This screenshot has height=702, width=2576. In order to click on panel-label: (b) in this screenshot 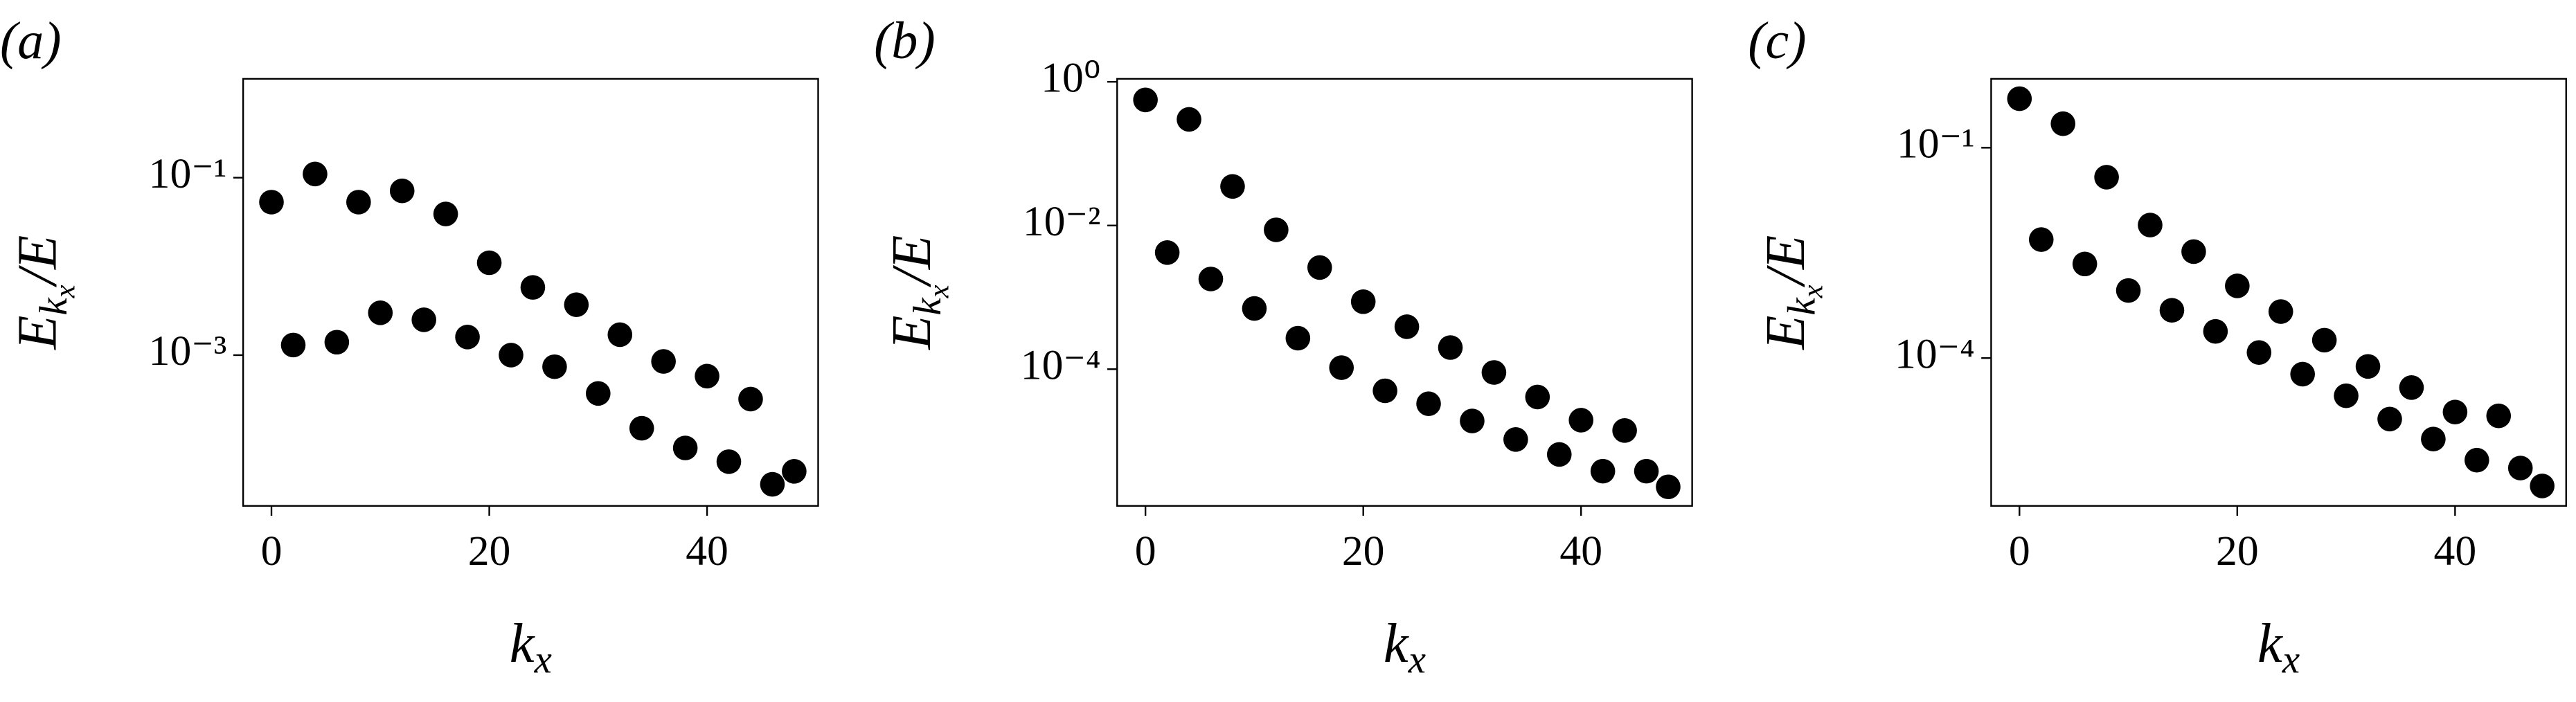, I will do `click(905, 41)`.